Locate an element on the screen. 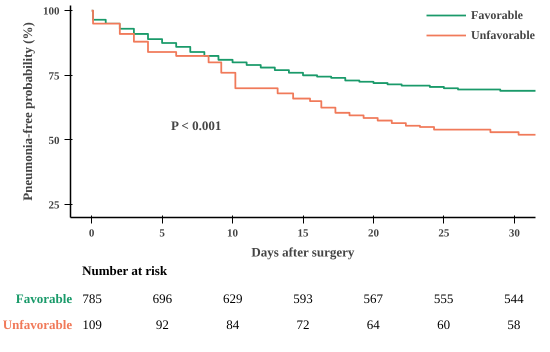 The image size is (550, 352). text: 567 is located at coordinates (373, 299).